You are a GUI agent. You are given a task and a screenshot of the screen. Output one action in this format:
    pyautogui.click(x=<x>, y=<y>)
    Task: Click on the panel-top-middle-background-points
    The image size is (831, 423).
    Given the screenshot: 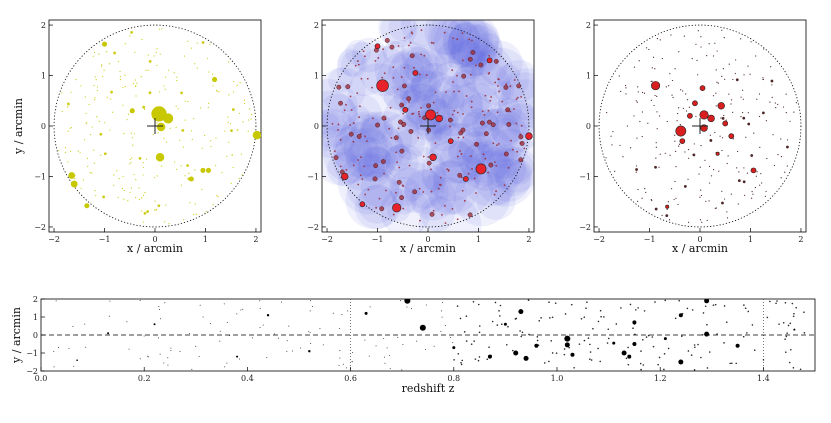 What is the action you would take?
    pyautogui.click(x=428, y=127)
    